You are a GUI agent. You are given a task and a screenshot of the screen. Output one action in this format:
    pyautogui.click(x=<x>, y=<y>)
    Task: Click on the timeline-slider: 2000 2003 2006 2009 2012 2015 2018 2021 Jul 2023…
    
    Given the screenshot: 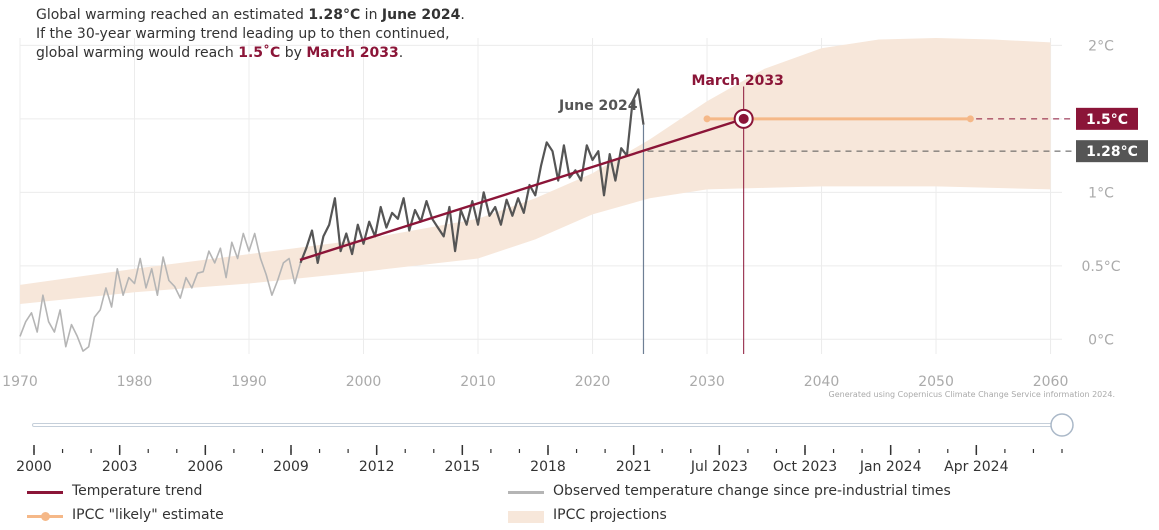 What is the action you would take?
    pyautogui.click(x=545, y=444)
    